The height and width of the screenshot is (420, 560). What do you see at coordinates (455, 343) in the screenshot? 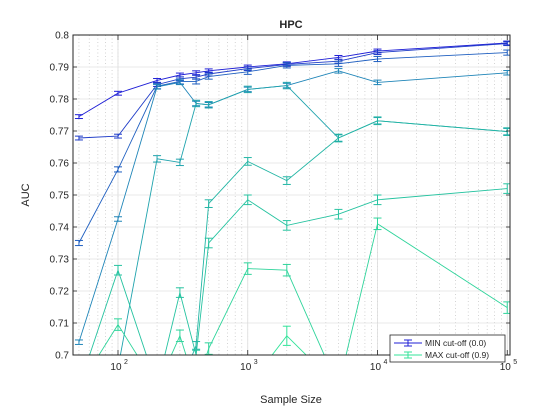
I see `legend-label: MIN cut-off (0.0)` at bounding box center [455, 343].